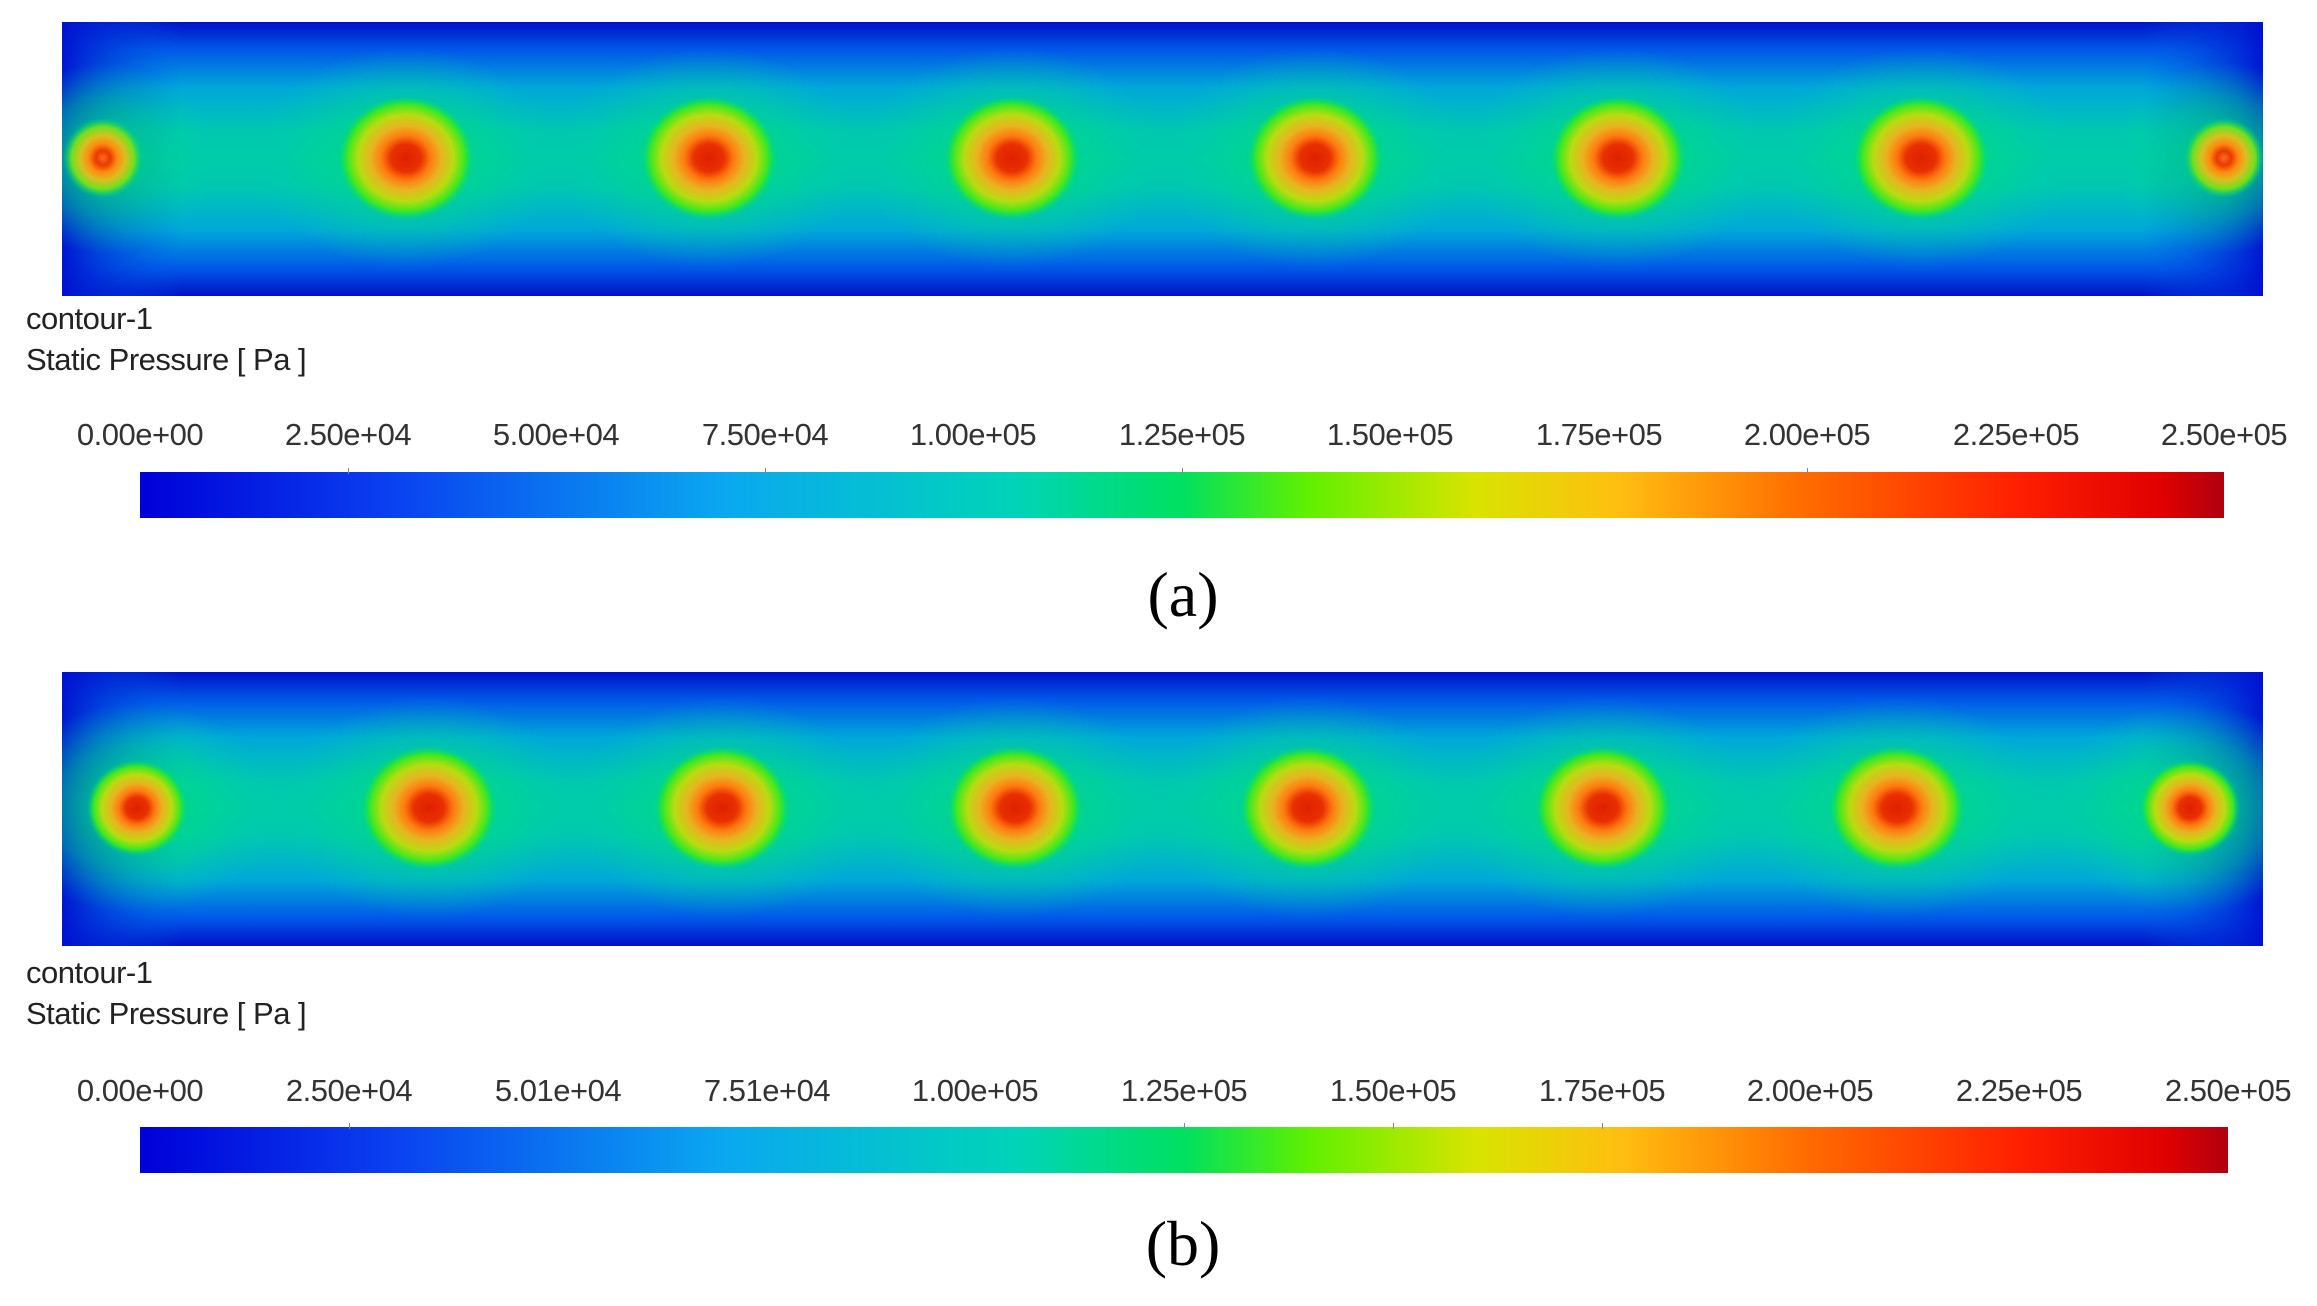  What do you see at coordinates (1183, 594) in the screenshot?
I see `figure-caption-a: (a)` at bounding box center [1183, 594].